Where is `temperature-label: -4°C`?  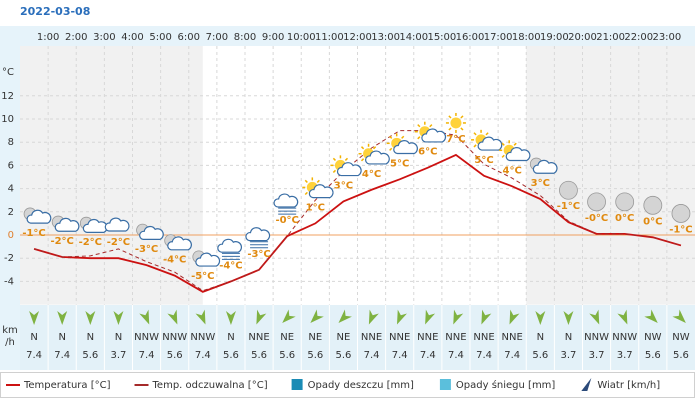 temperature-label: -4°C is located at coordinates (174, 260).